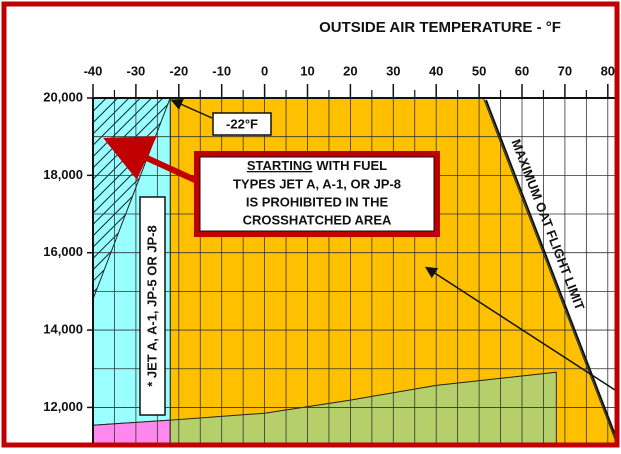 This screenshot has width=621, height=454. I want to click on x-tick-label: 20, so click(350, 70).